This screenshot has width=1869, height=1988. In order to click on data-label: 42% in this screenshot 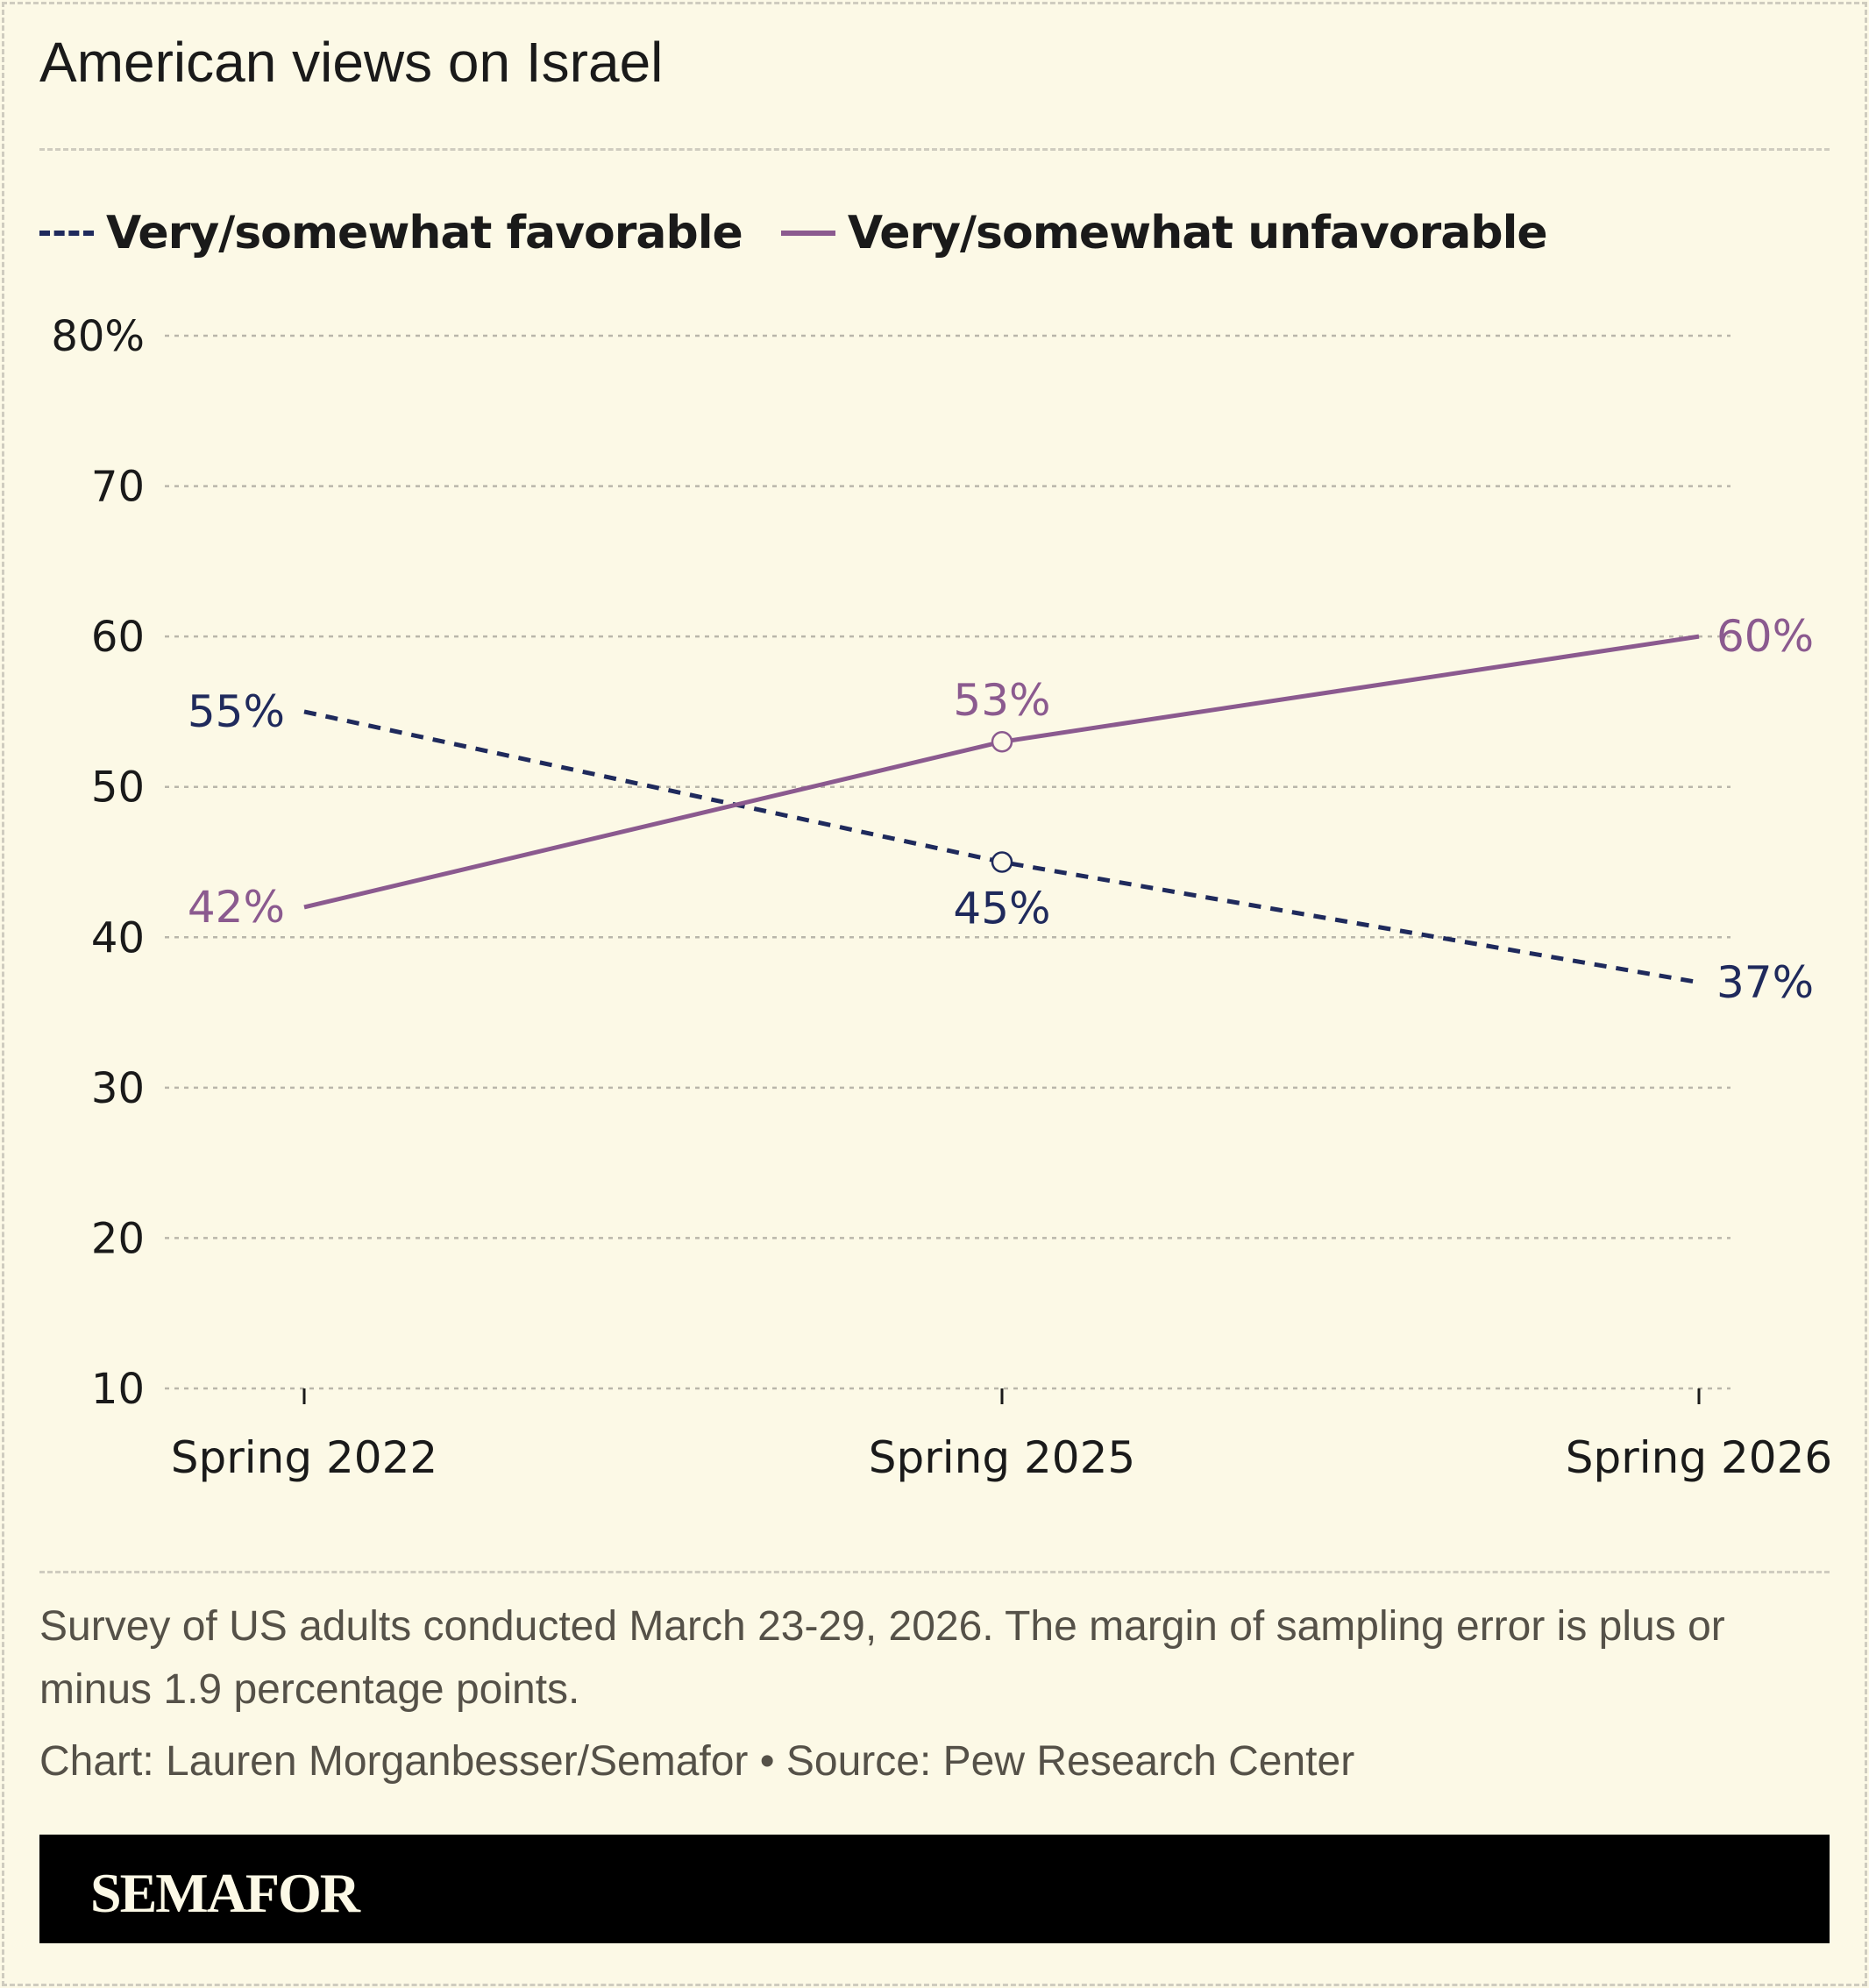, I will do `click(236, 908)`.